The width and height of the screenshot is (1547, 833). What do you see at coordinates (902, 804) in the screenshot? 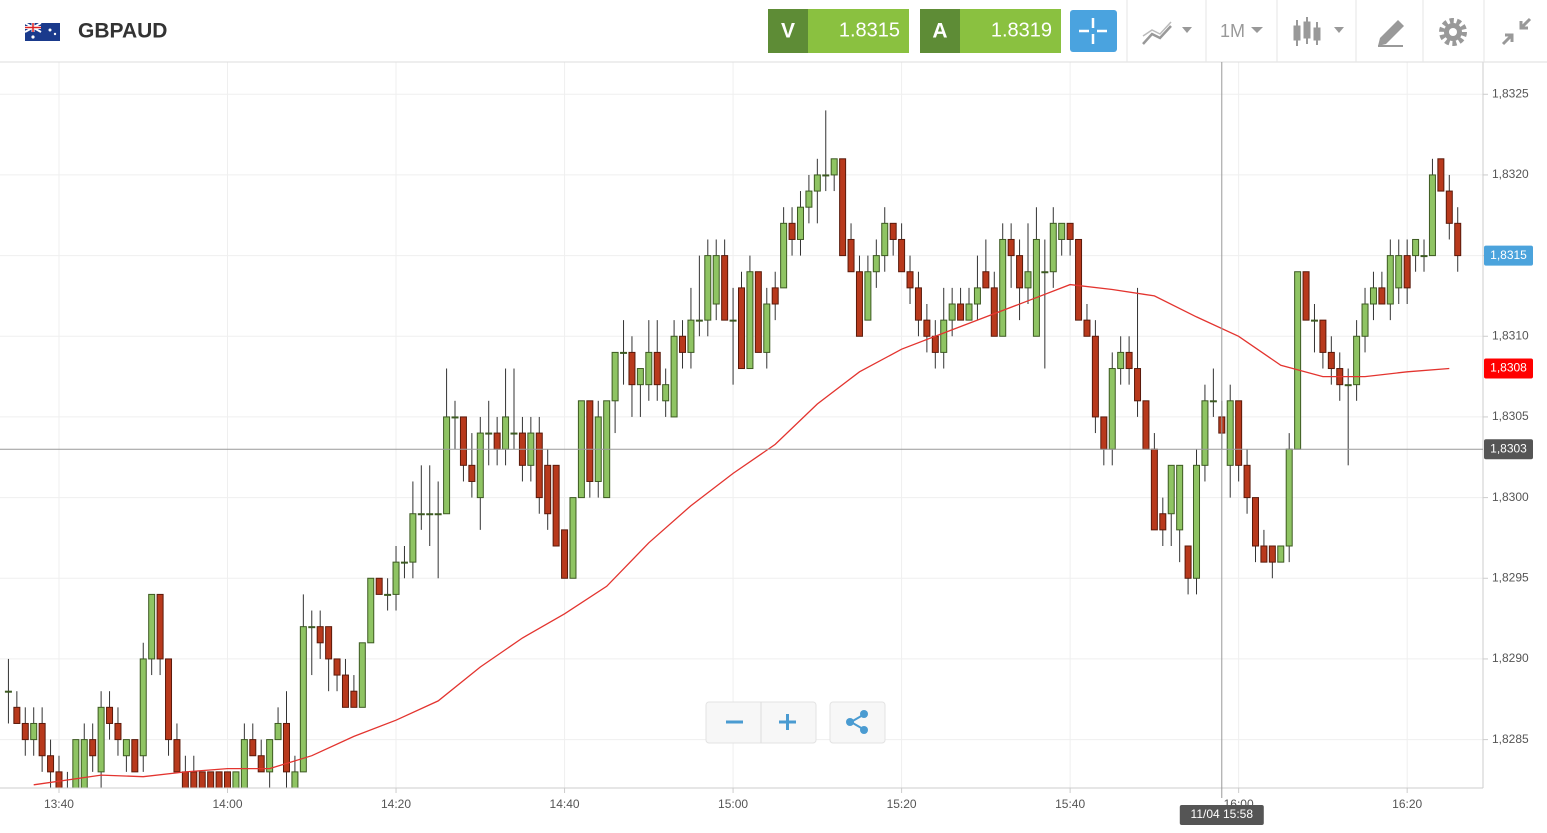
I see `x-tick-label: 15:20` at bounding box center [902, 804].